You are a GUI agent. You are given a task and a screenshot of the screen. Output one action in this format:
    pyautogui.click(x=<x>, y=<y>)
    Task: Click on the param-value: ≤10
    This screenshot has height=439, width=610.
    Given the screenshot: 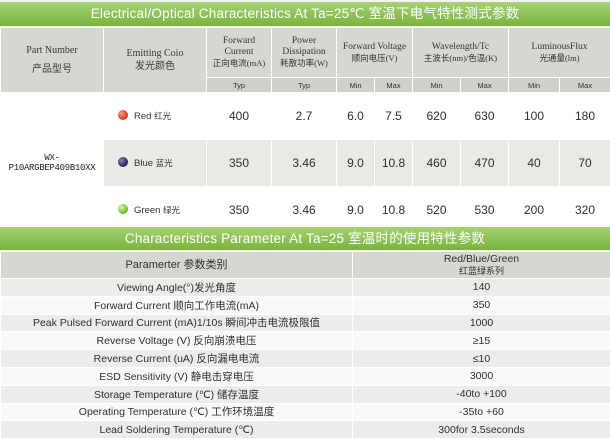 What is the action you would take?
    pyautogui.click(x=481, y=358)
    